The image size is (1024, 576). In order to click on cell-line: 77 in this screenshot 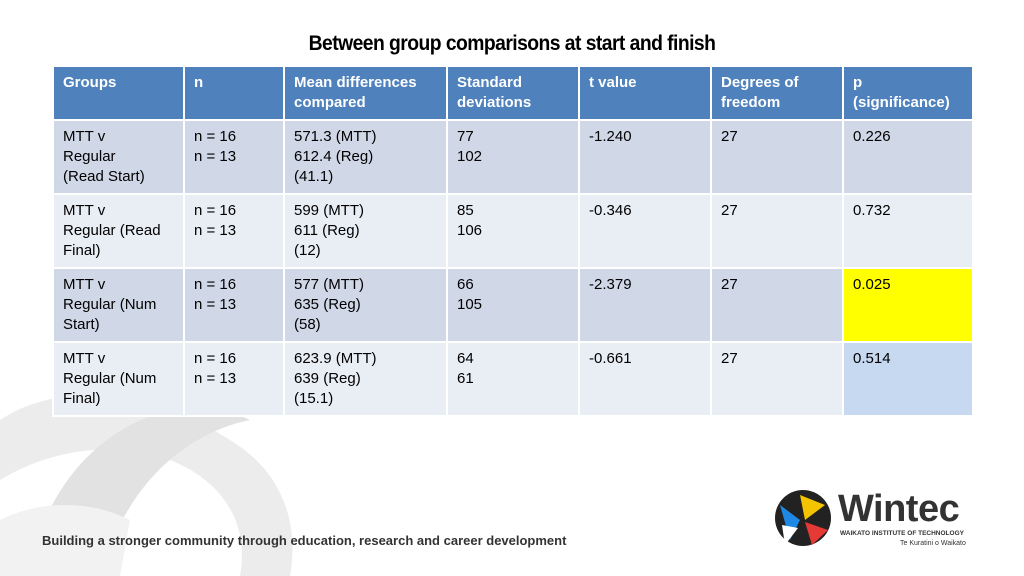, I will do `click(465, 136)`.